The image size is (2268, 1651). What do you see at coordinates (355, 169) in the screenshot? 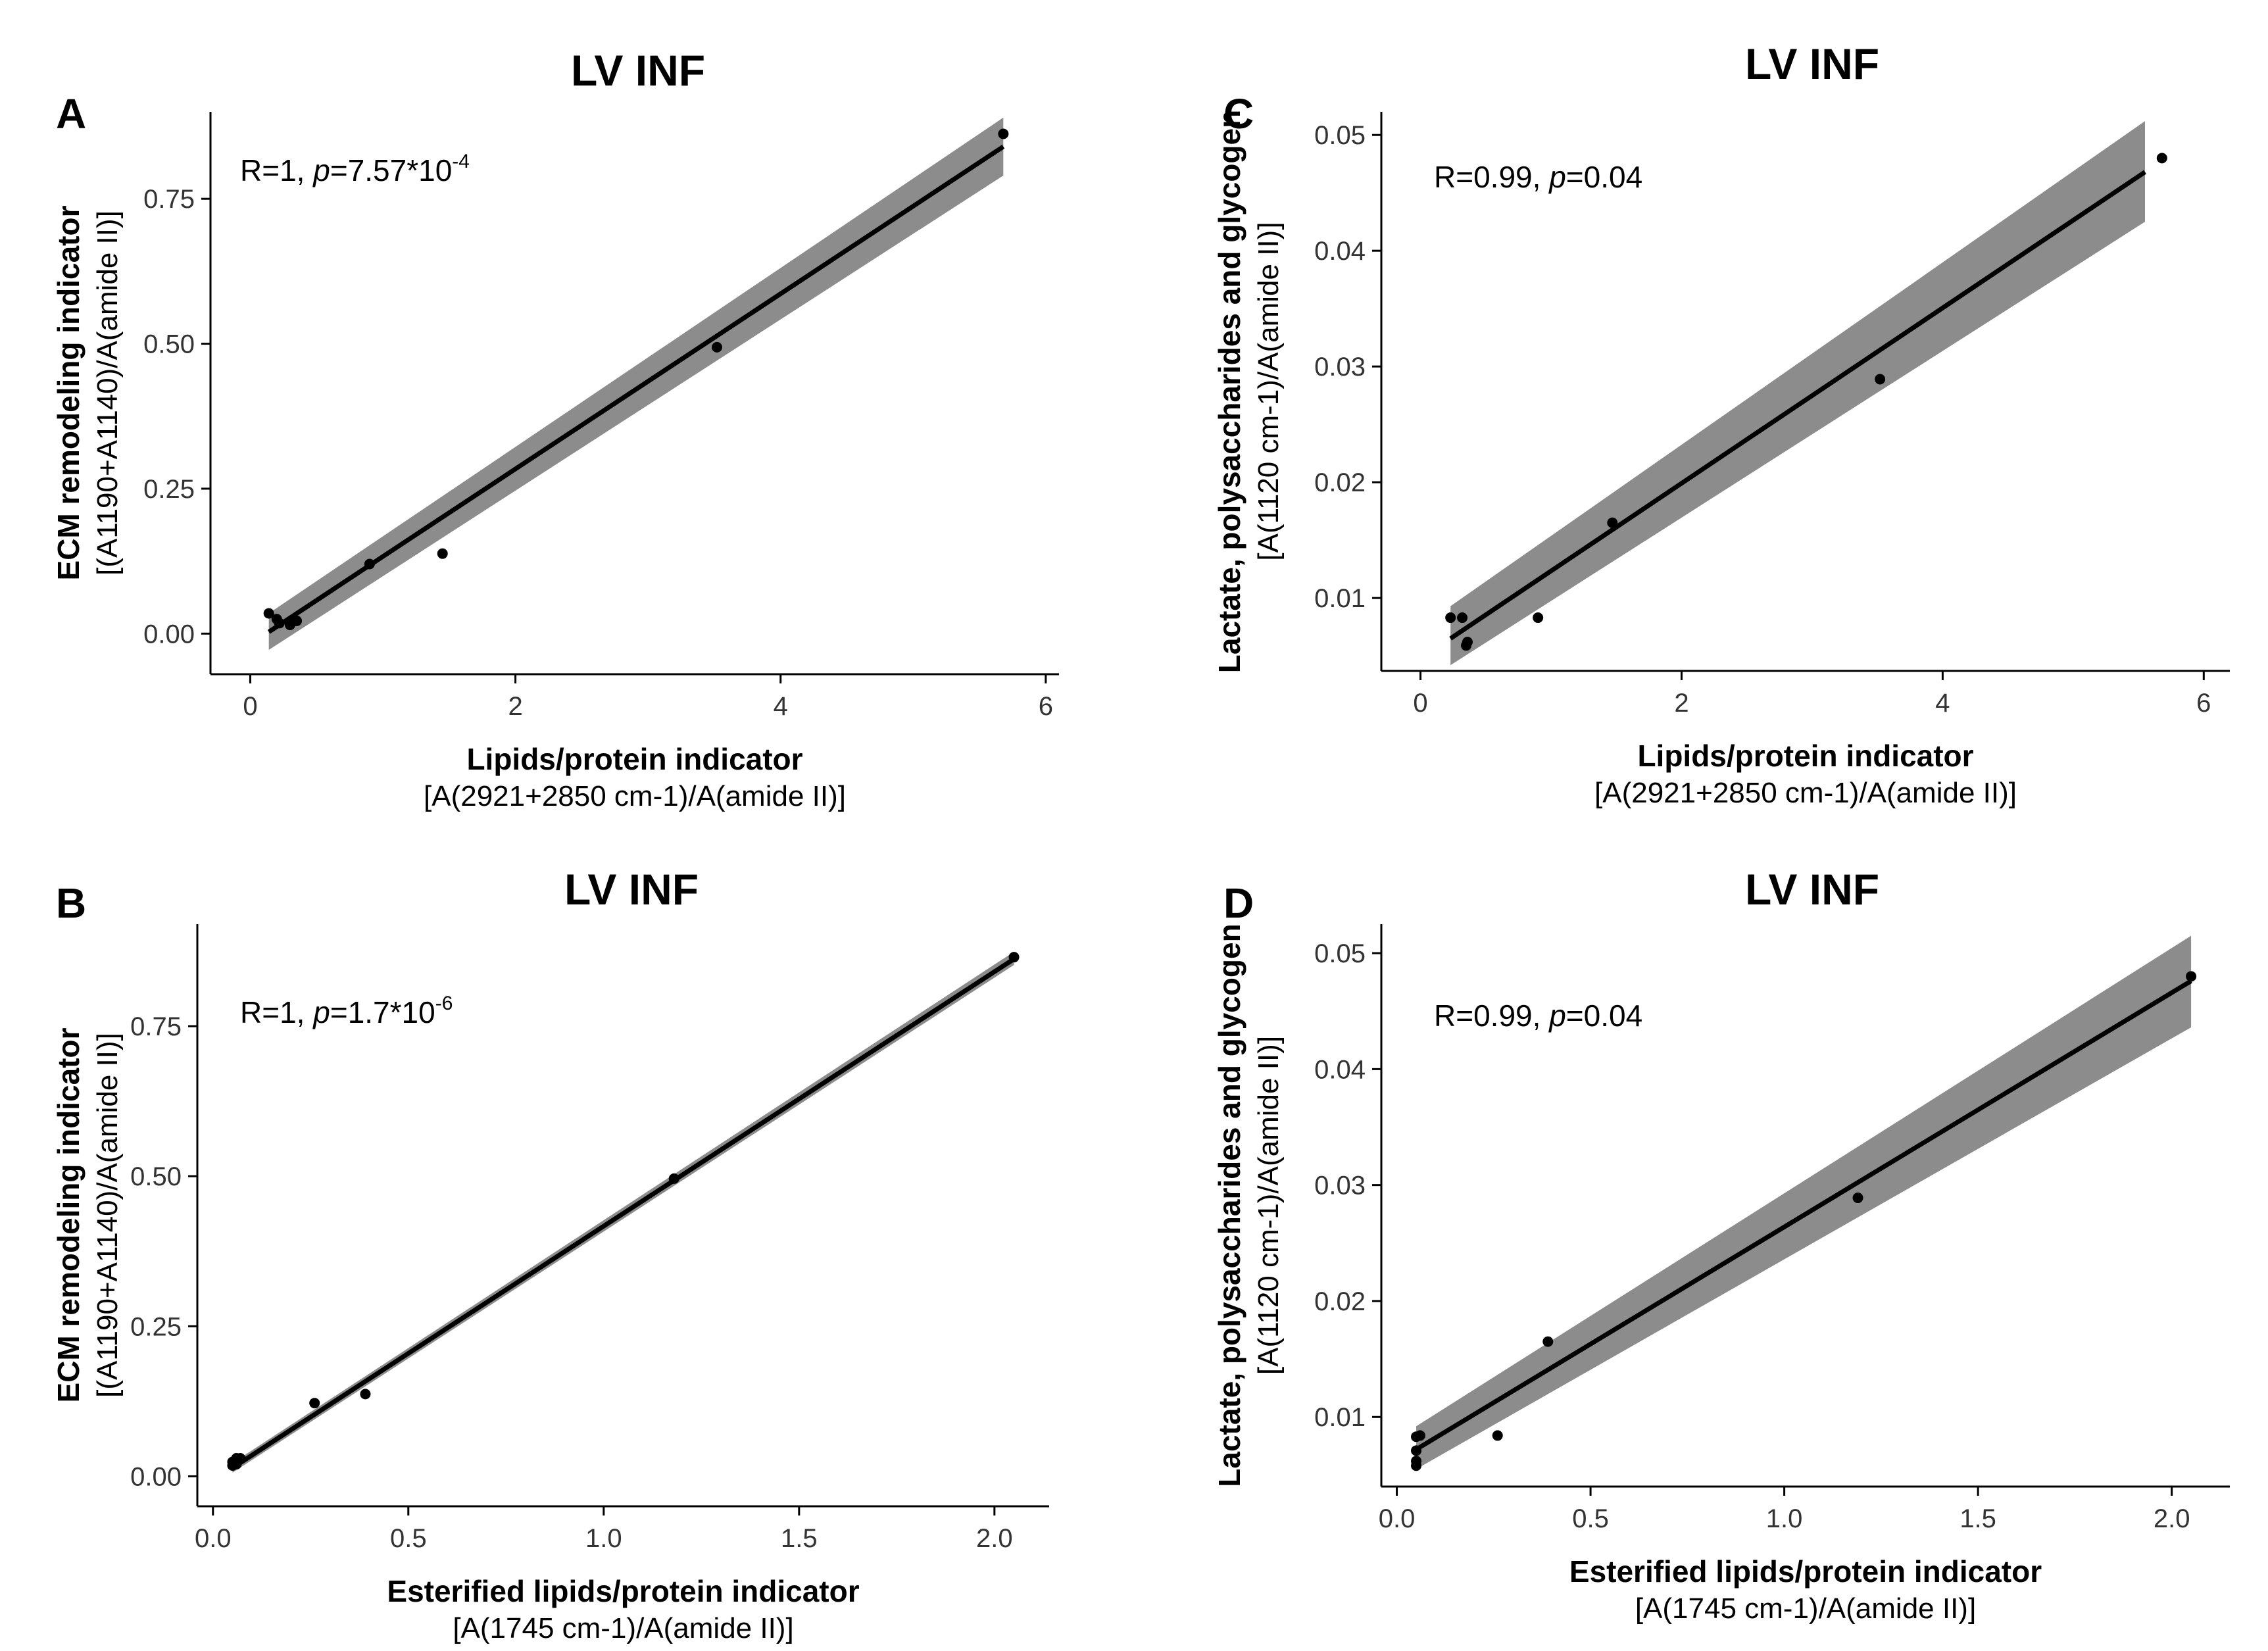
I see `correlation-annotation: R=1, p=7.57*10-4` at bounding box center [355, 169].